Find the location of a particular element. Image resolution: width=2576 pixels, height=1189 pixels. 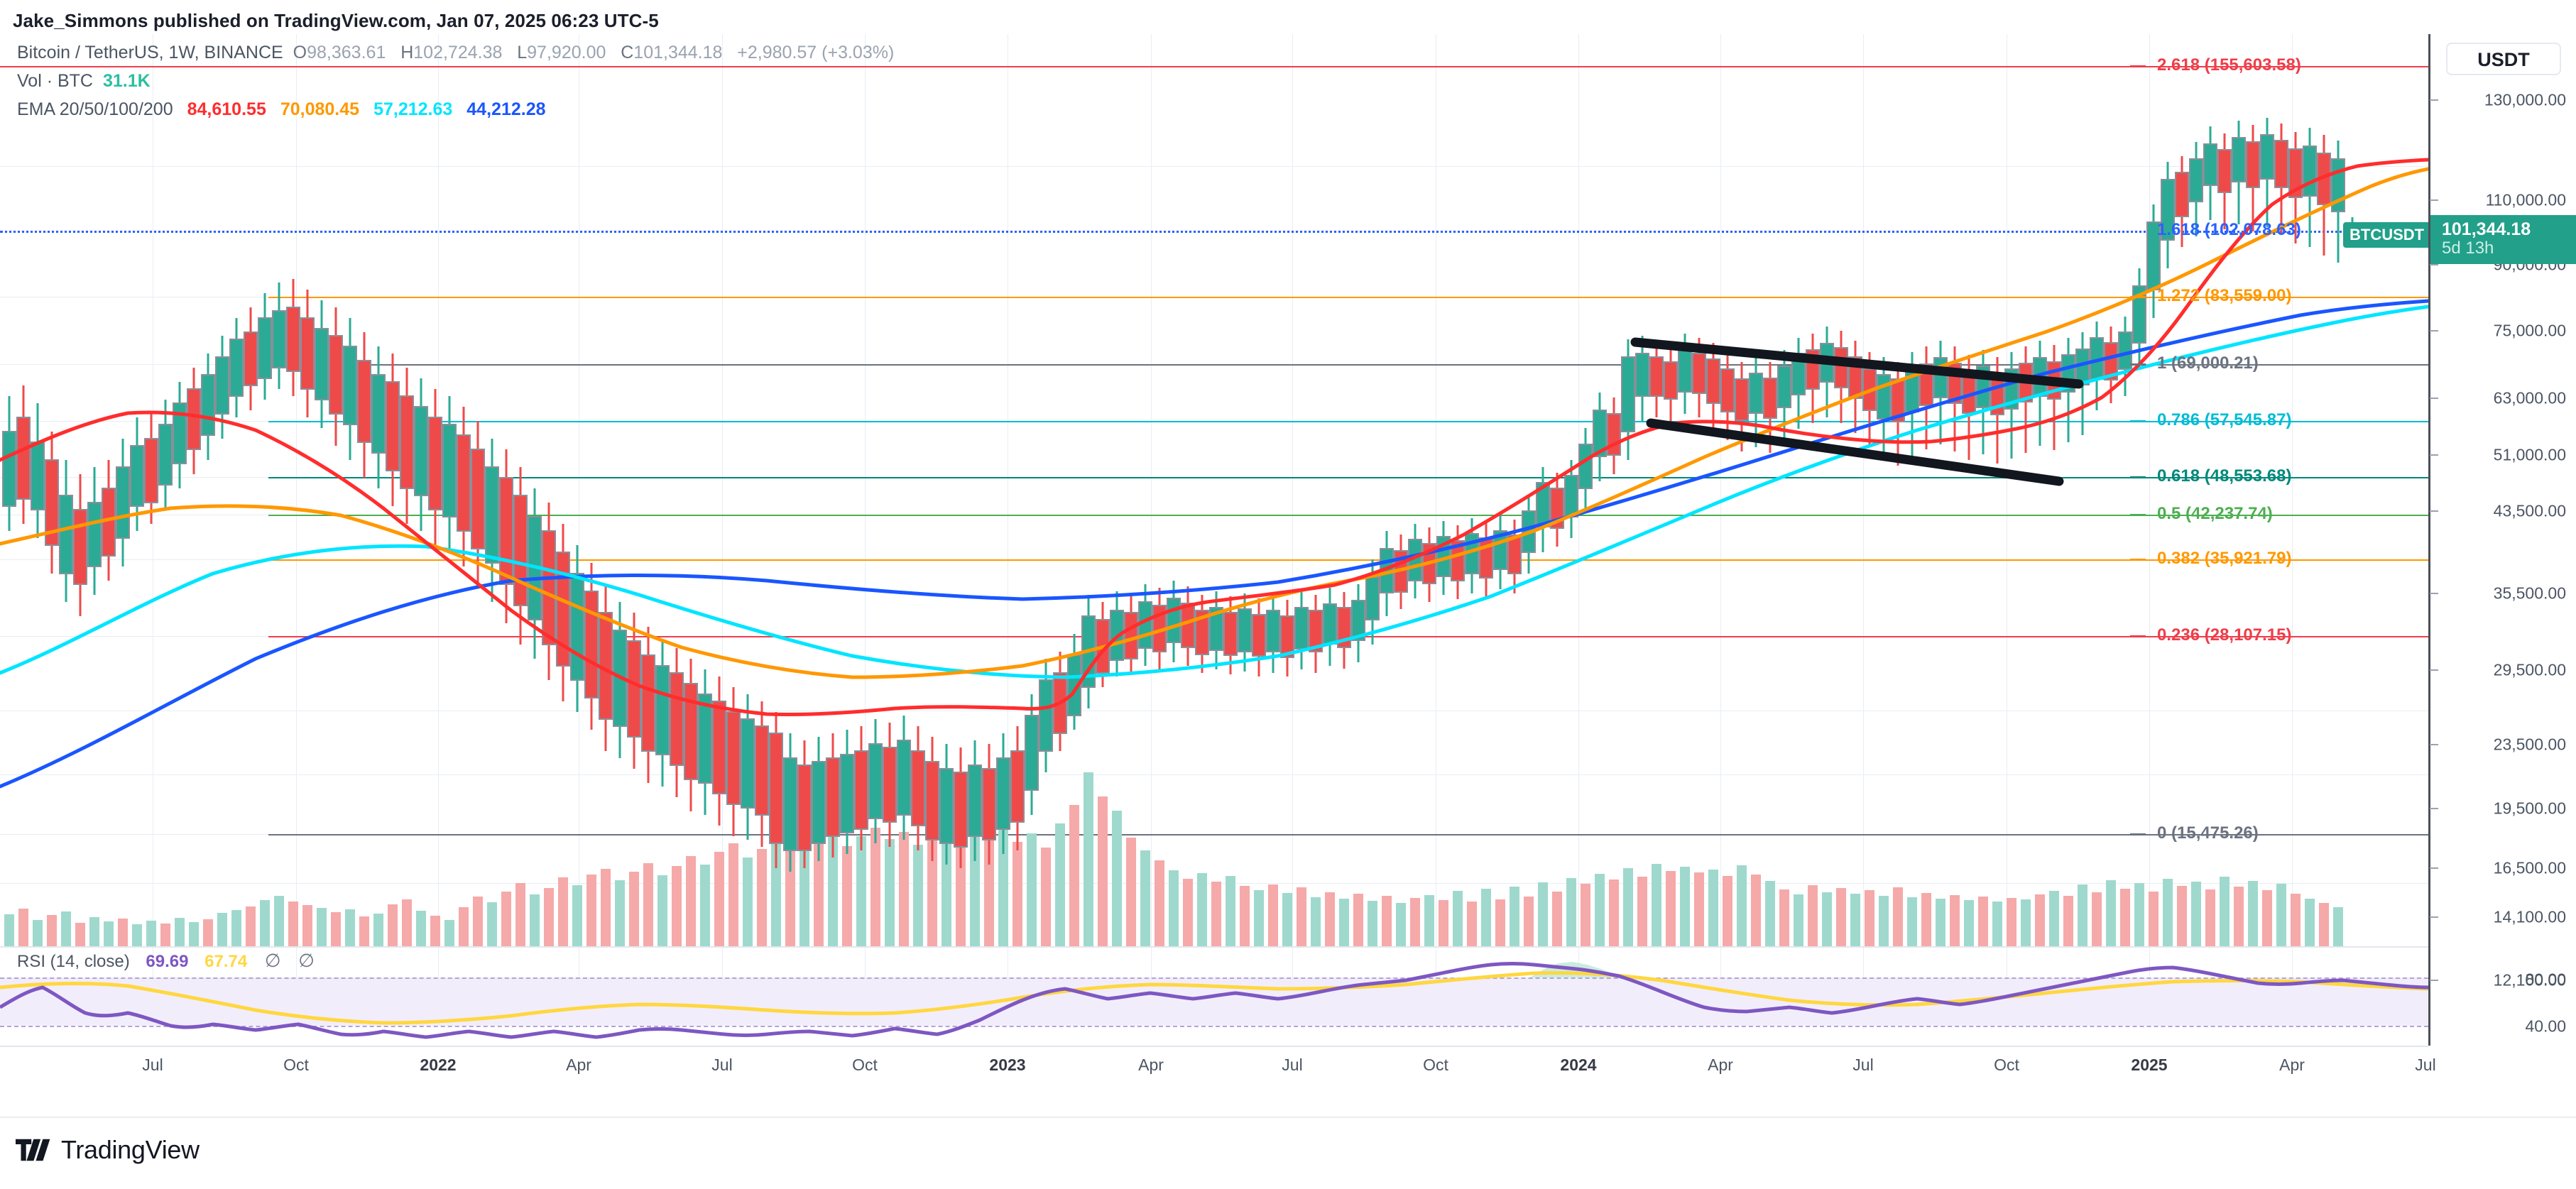

time-tick-3: Apr is located at coordinates (578, 1065).